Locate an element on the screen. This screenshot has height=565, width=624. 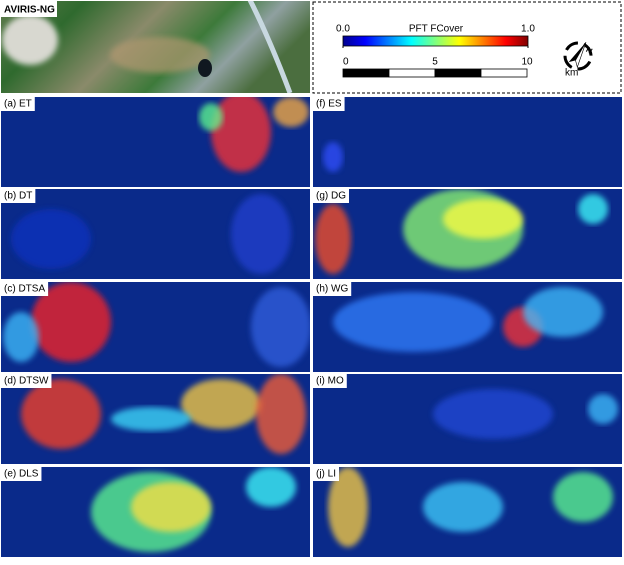
panel-label: (e) DLS is located at coordinates (21, 474).